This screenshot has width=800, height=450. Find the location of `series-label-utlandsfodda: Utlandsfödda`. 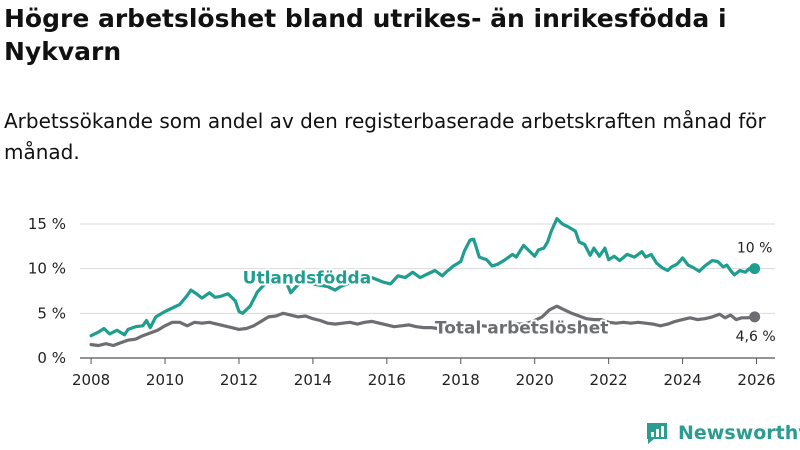

series-label-utlandsfodda: Utlandsfödda is located at coordinates (307, 279).